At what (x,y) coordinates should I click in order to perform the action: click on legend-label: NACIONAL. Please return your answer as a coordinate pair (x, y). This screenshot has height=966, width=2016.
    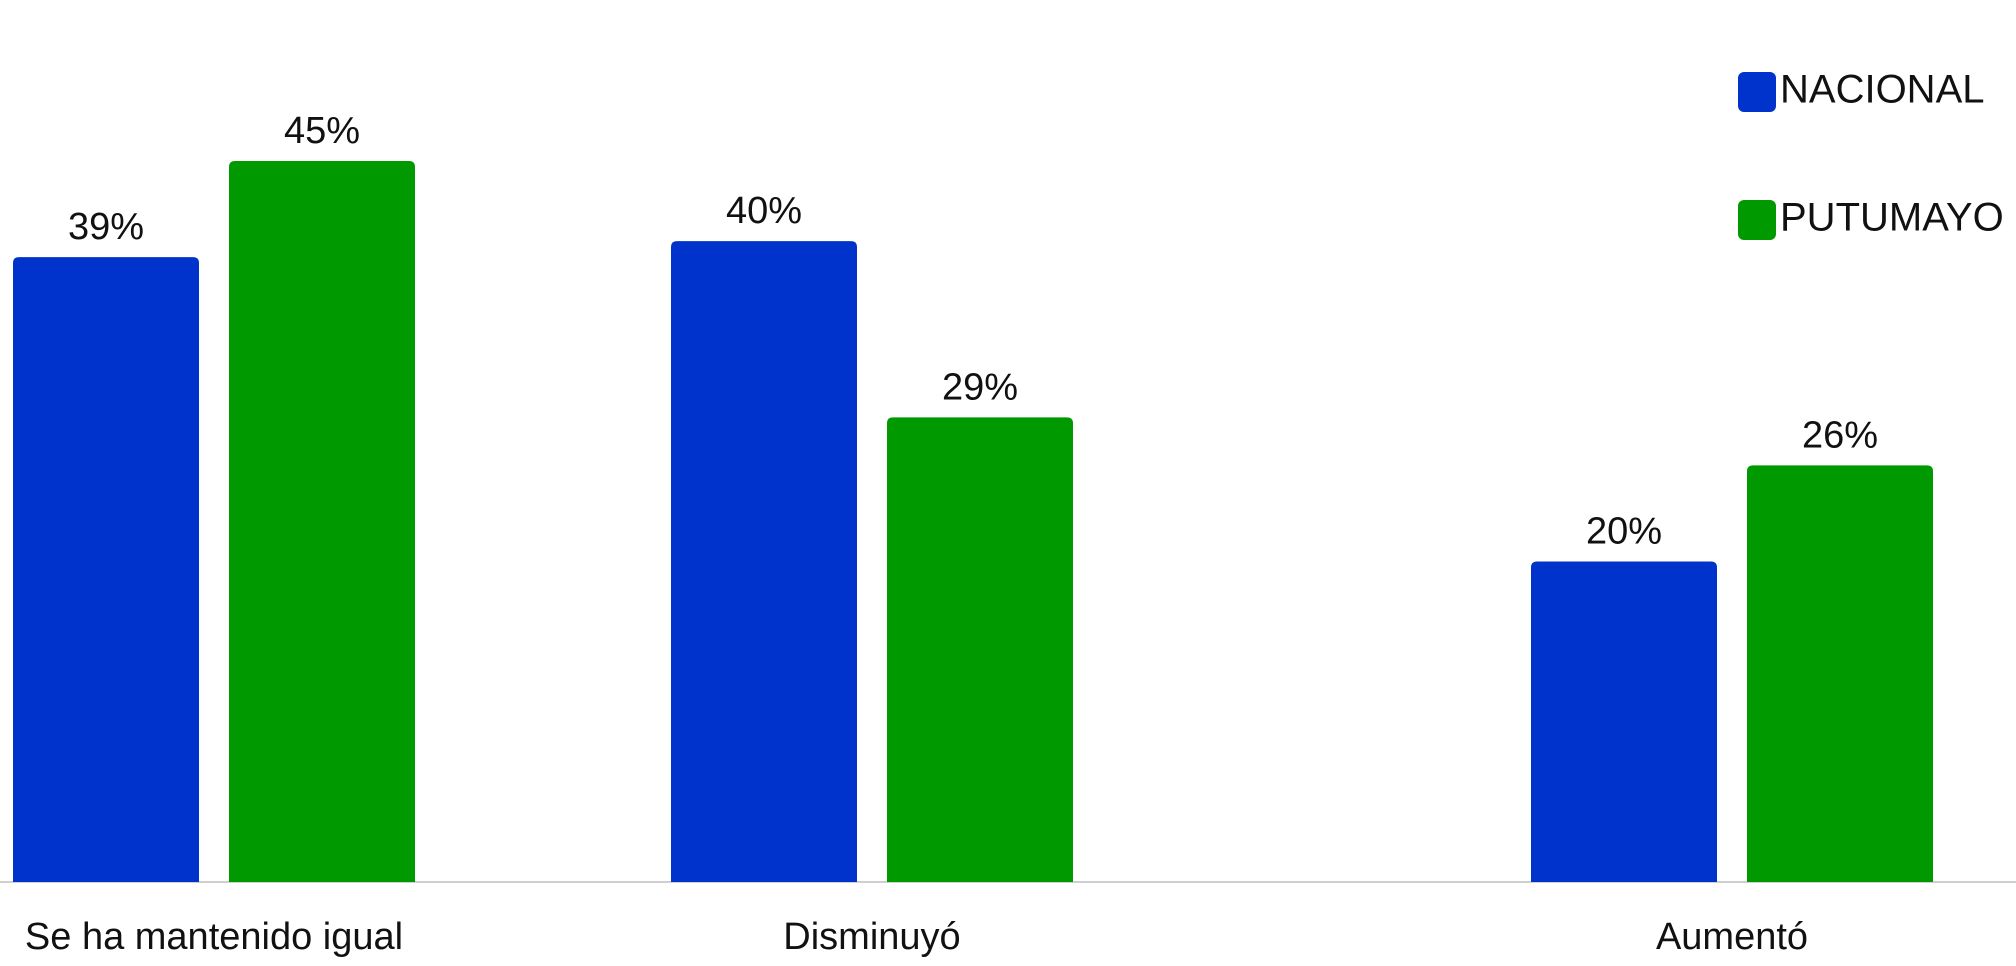
    Looking at the image, I should click on (1882, 90).